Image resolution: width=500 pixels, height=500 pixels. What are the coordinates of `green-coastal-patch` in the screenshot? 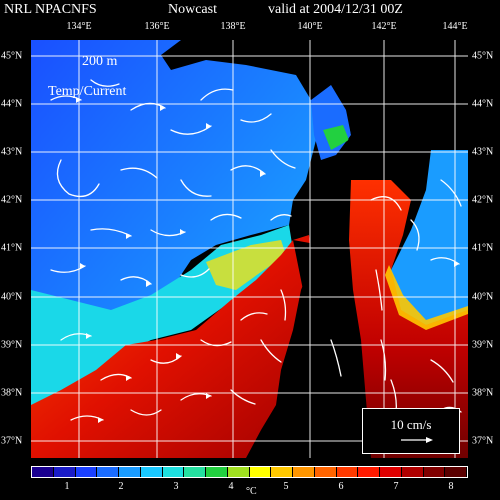 It's located at (336, 137).